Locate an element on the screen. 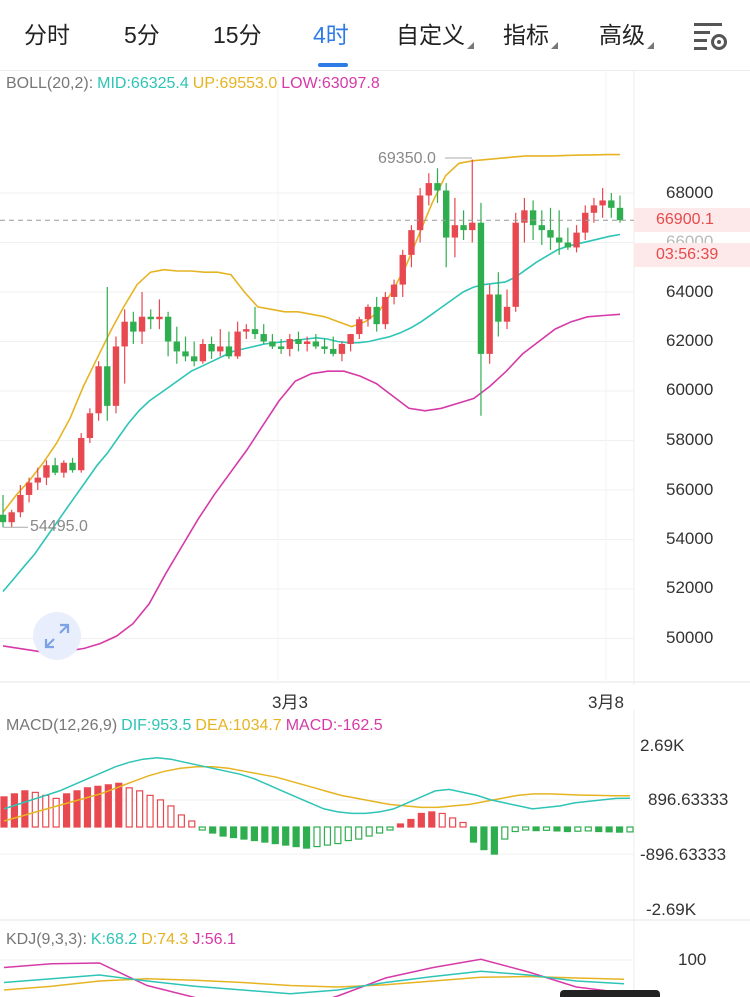  date-label: 3月3 is located at coordinates (290, 702).